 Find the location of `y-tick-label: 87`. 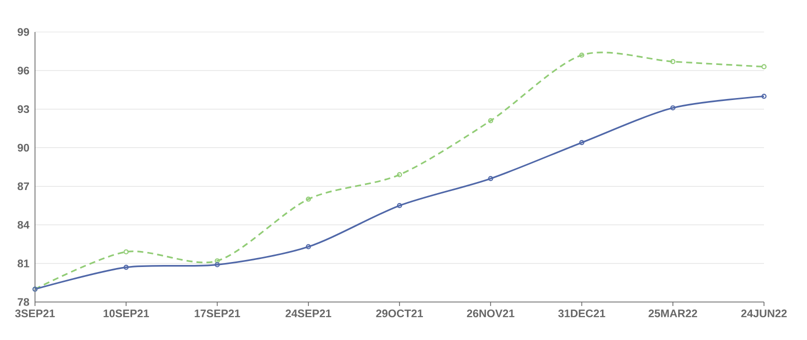

y-tick-label: 87 is located at coordinates (23, 186).